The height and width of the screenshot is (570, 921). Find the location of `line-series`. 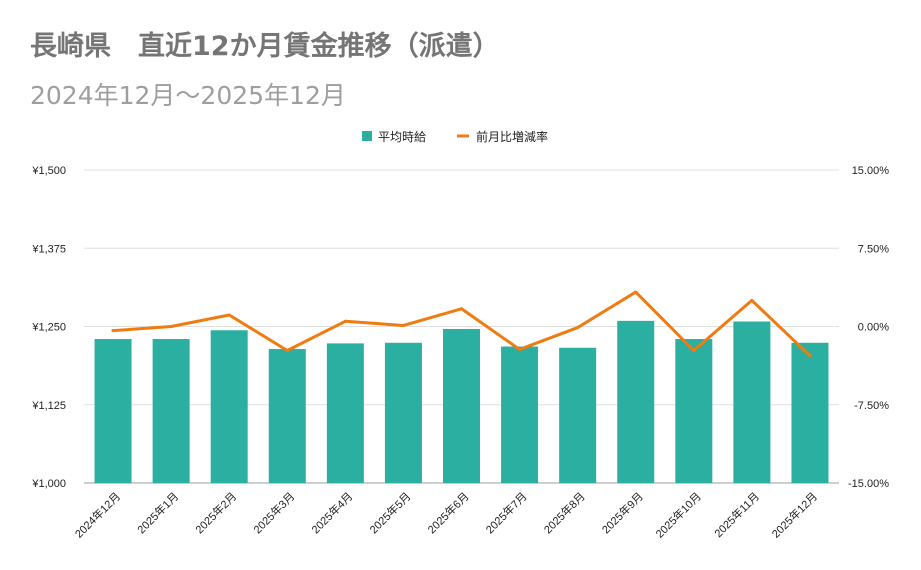

line-series is located at coordinates (461, 324).